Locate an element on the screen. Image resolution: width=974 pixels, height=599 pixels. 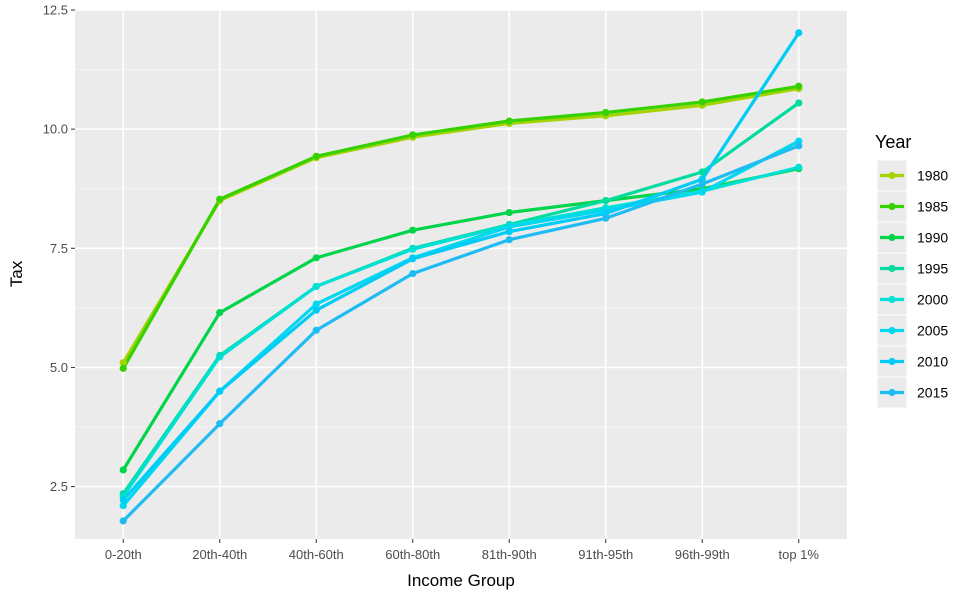
legend-item-1995: 1995 is located at coordinates (912, 268).